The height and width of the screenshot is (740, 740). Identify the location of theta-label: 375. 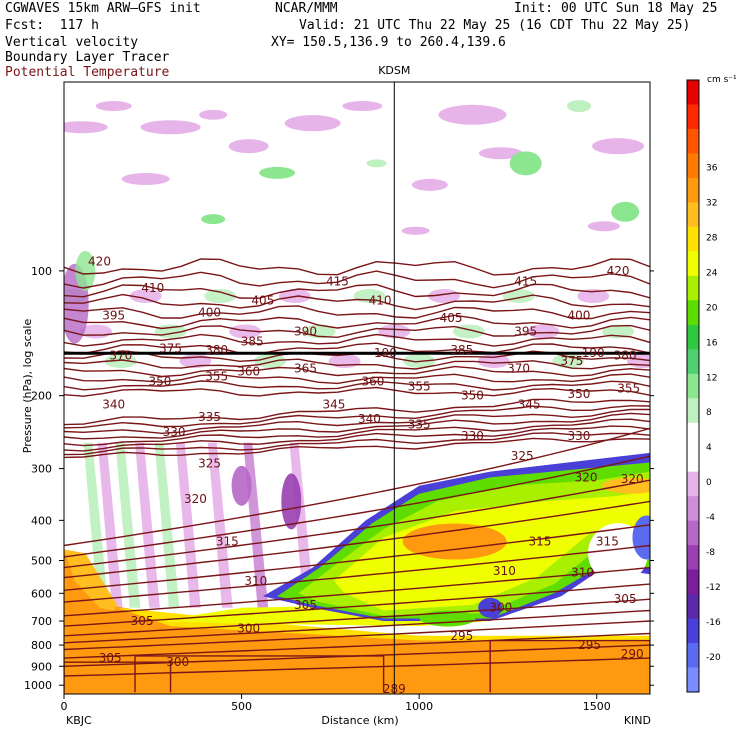
(571, 361).